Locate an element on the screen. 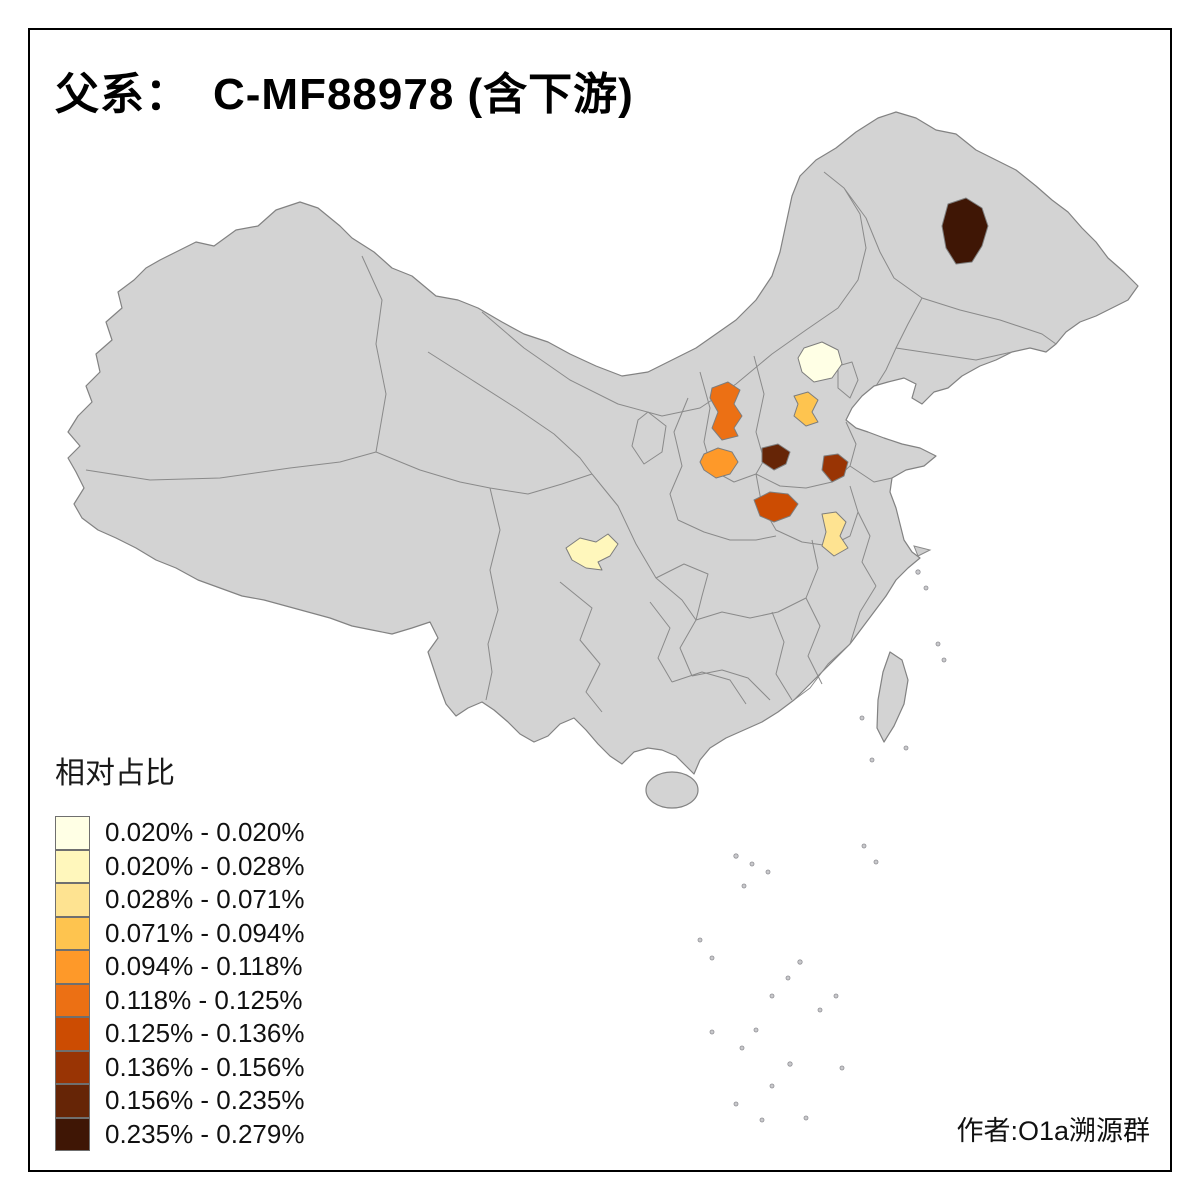 The image size is (1200, 1200). south-china-sea-islets is located at coordinates (822, 846).